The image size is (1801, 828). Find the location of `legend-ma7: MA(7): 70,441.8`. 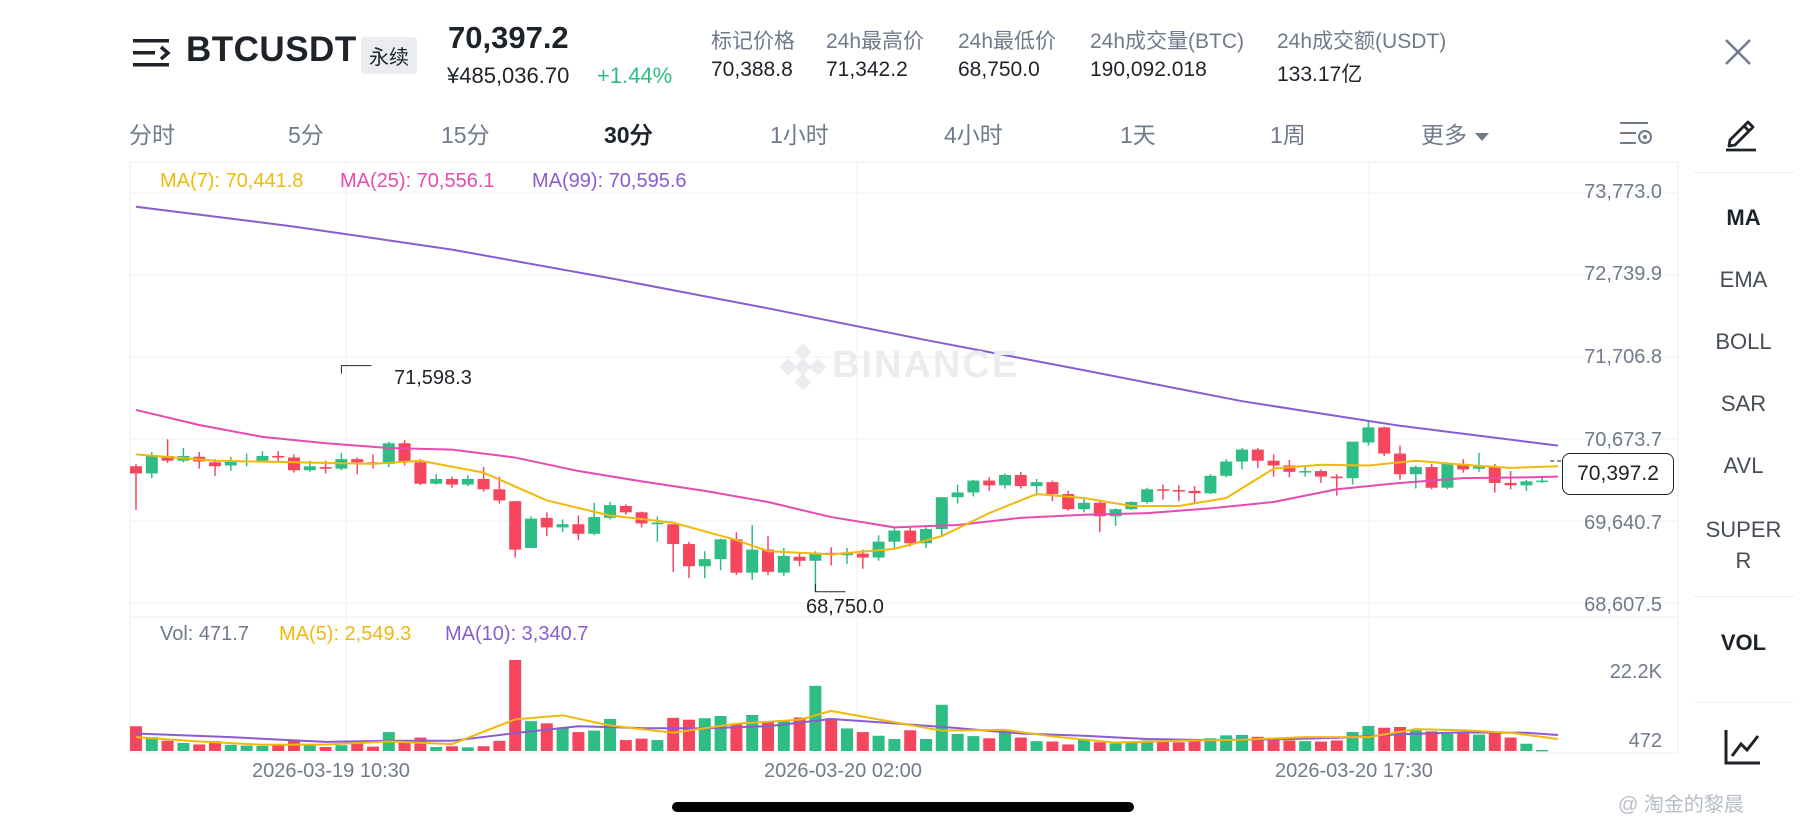

legend-ma7: MA(7): 70,441.8 is located at coordinates (232, 181).